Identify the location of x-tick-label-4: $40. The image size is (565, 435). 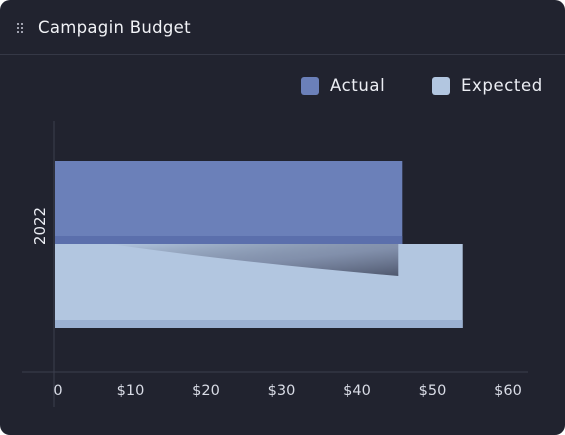
(357, 391).